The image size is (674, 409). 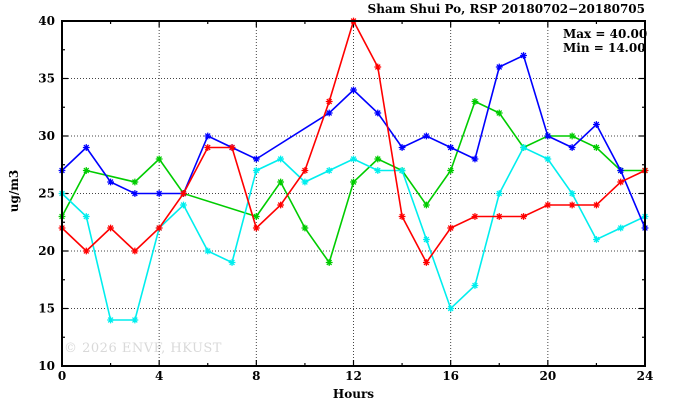 I want to click on y-tick-label: 40, so click(x=46, y=21).